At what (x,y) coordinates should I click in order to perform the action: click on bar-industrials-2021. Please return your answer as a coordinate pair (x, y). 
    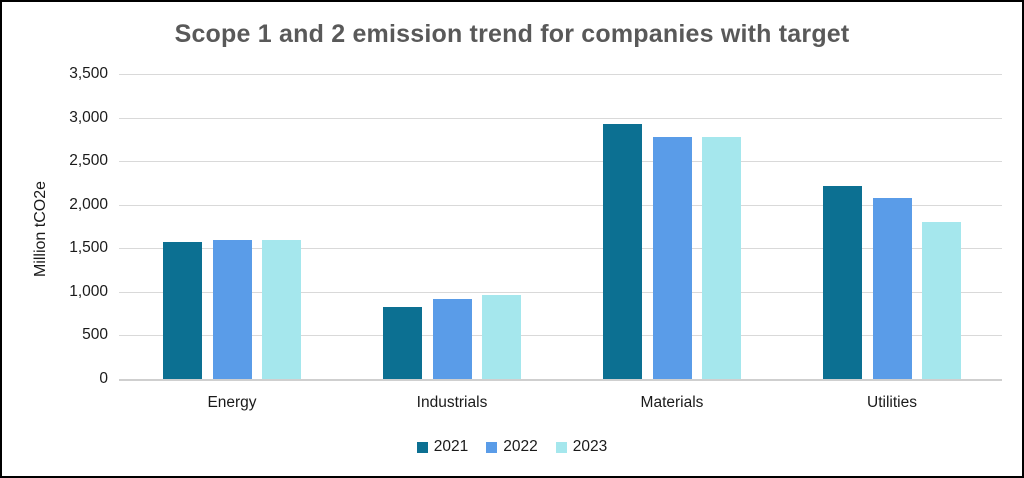
    Looking at the image, I should click on (402, 342).